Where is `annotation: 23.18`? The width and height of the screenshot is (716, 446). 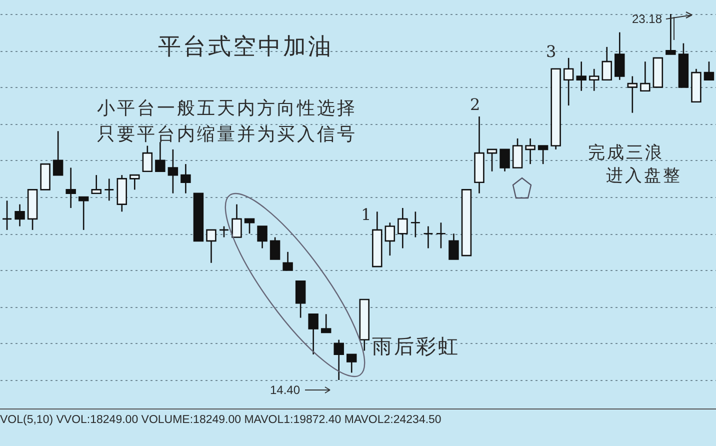
annotation: 23.18 is located at coordinates (647, 19).